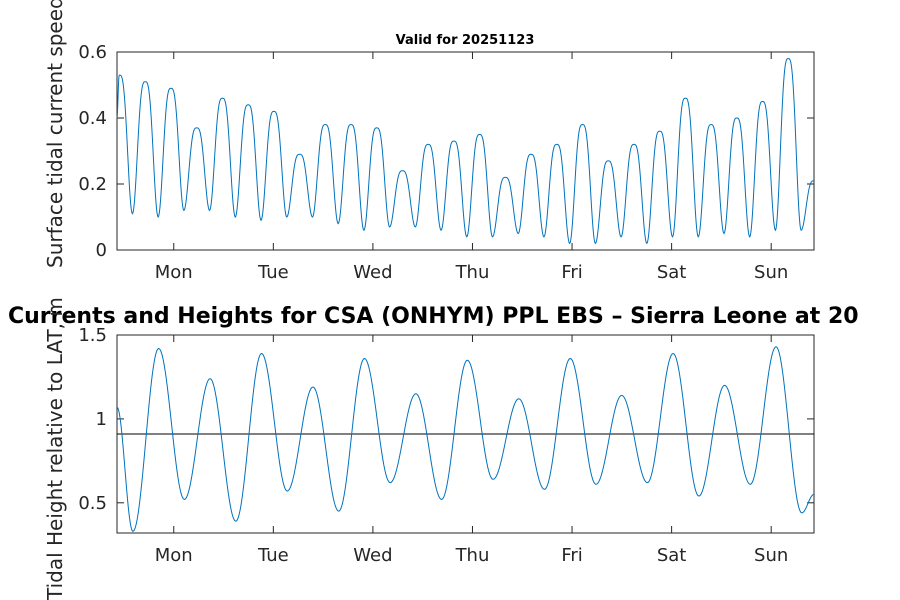 The image size is (900, 600). What do you see at coordinates (55, 448) in the screenshot?
I see `tidal-height-y-axis-label: Tidal Height relative to LAT, m` at bounding box center [55, 448].